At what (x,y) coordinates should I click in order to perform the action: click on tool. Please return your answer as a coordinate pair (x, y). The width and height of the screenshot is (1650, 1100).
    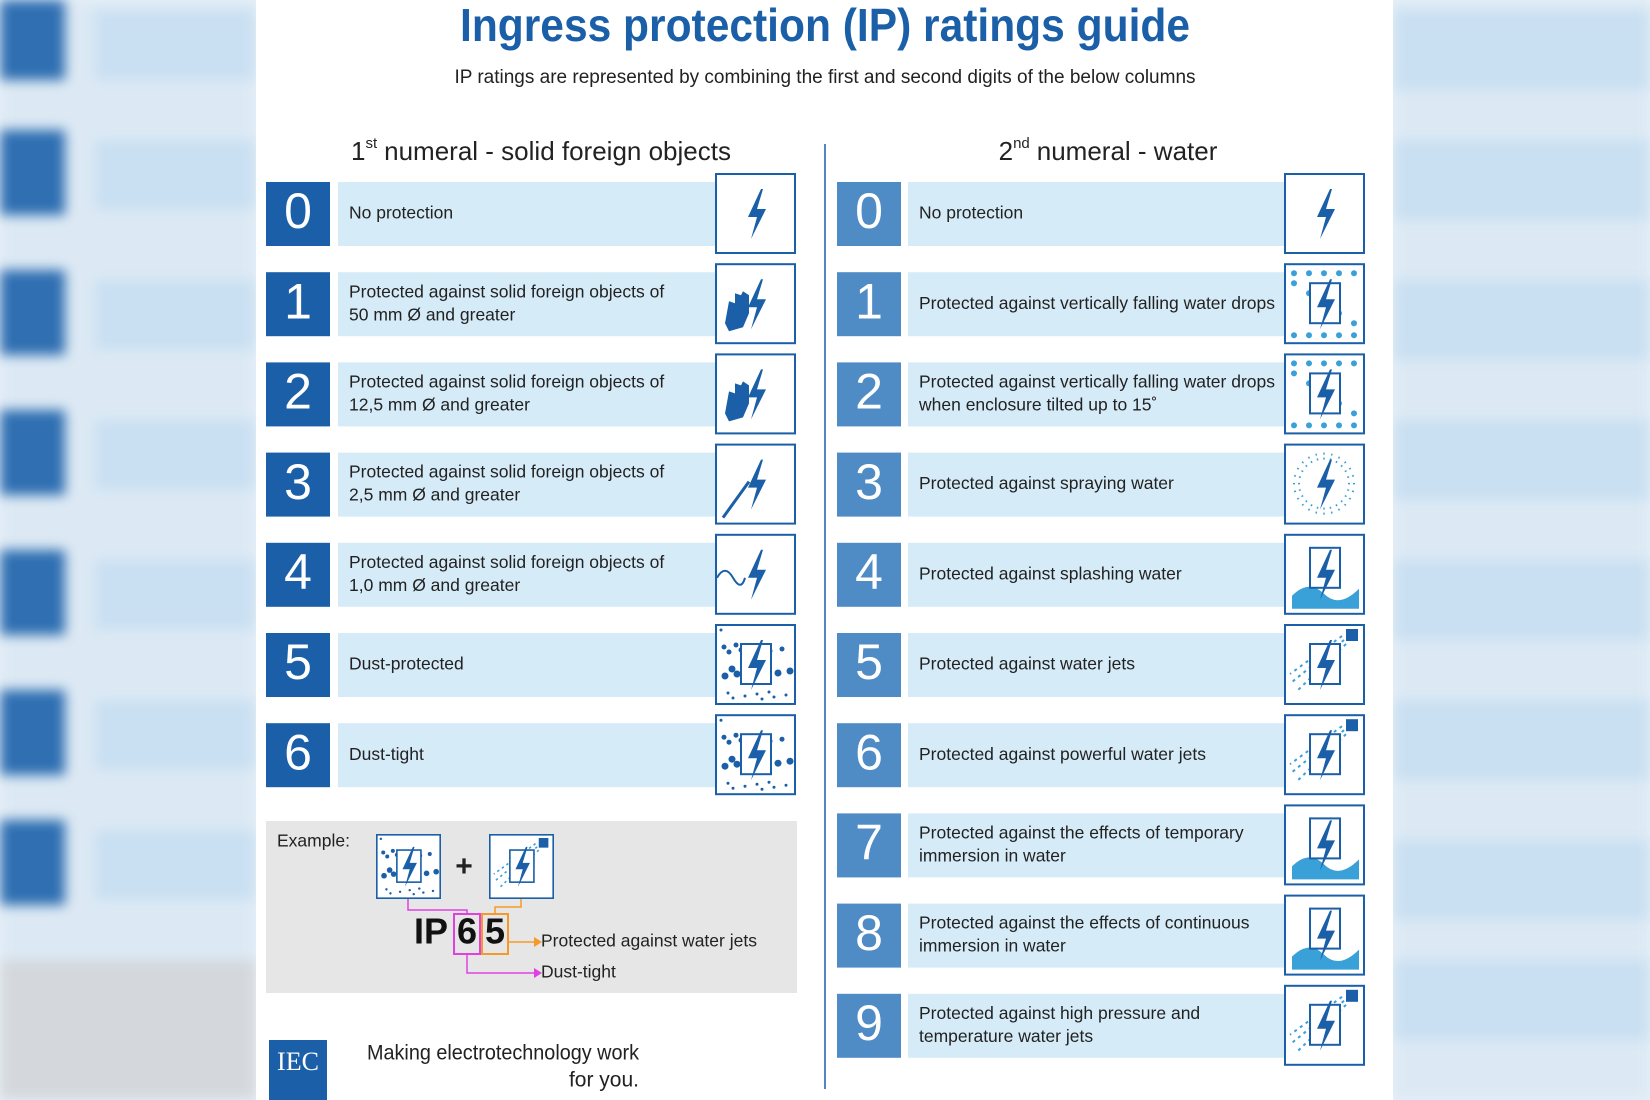
    Looking at the image, I should click on (736, 499).